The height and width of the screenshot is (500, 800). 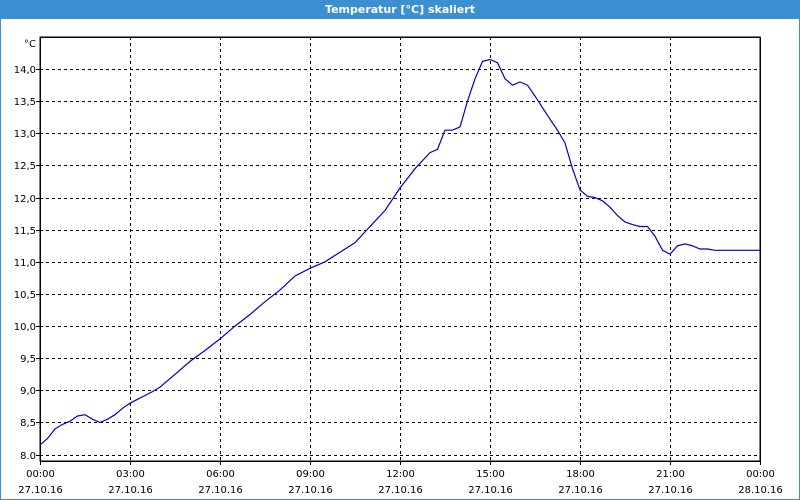 What do you see at coordinates (28, 456) in the screenshot?
I see `y-tick-label: 8.0` at bounding box center [28, 456].